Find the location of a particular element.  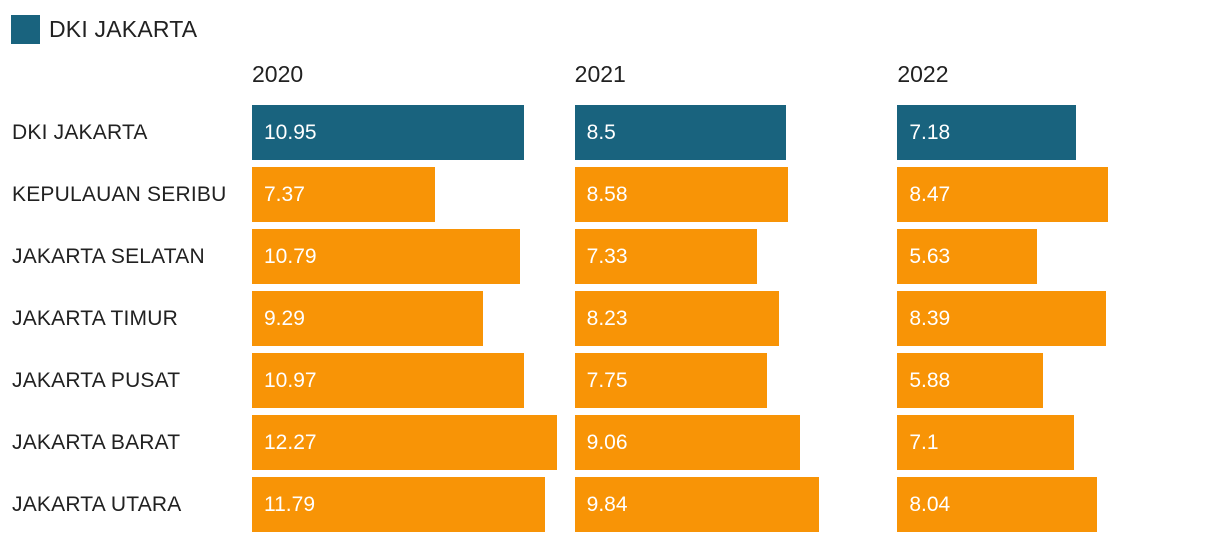

bar-cell: 7.37 is located at coordinates (413, 195).